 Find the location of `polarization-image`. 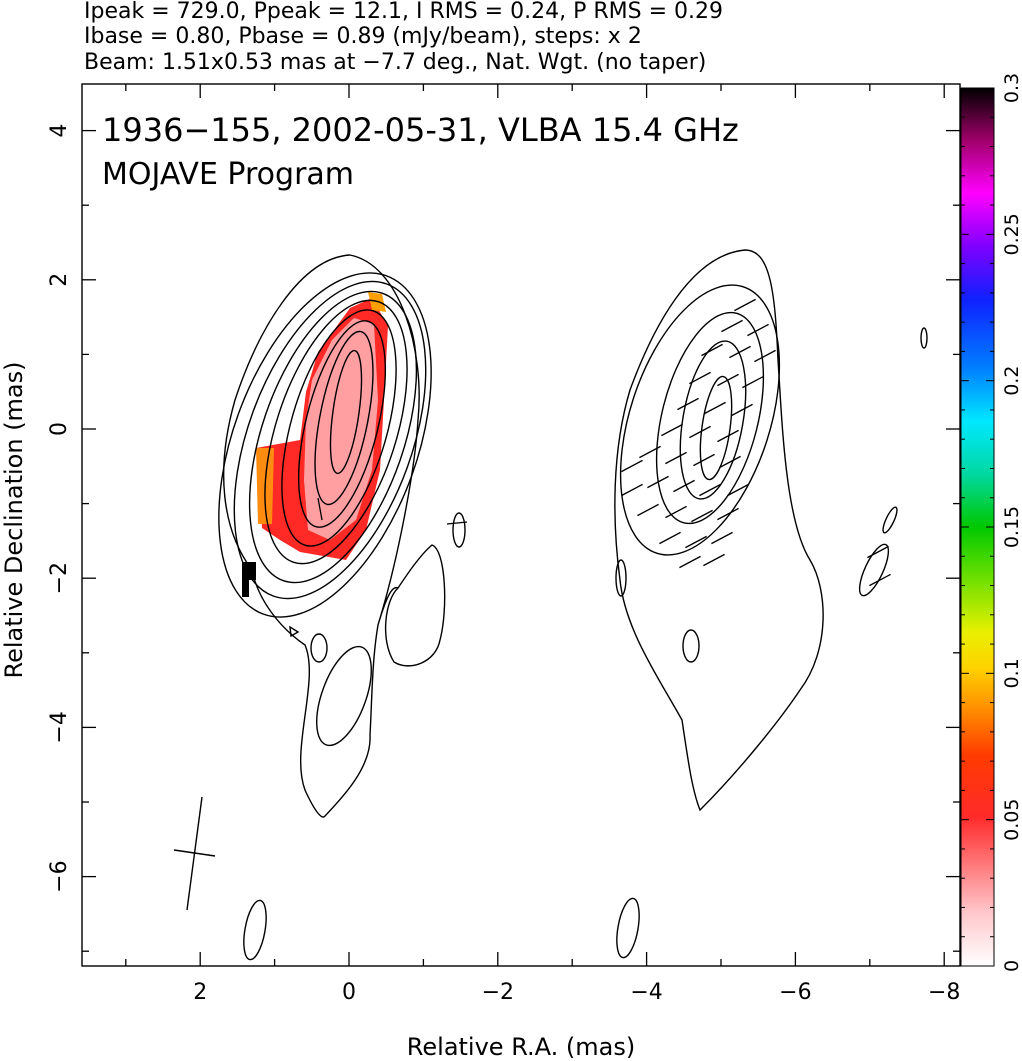

polarization-image is located at coordinates (315, 444).